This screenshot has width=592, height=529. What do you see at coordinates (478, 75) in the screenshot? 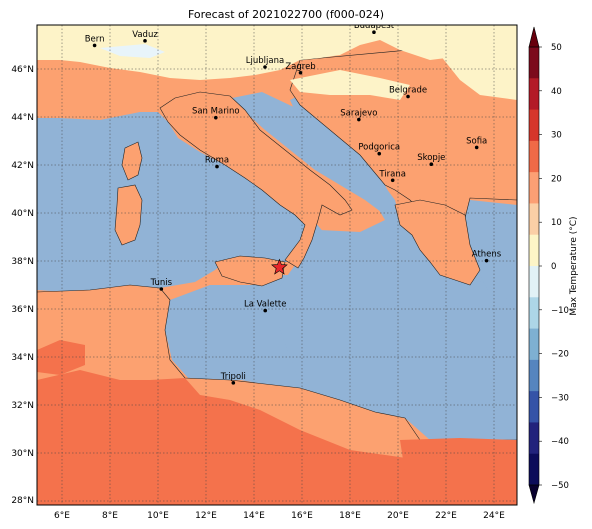
I see `carpathian-cool-region` at bounding box center [478, 75].